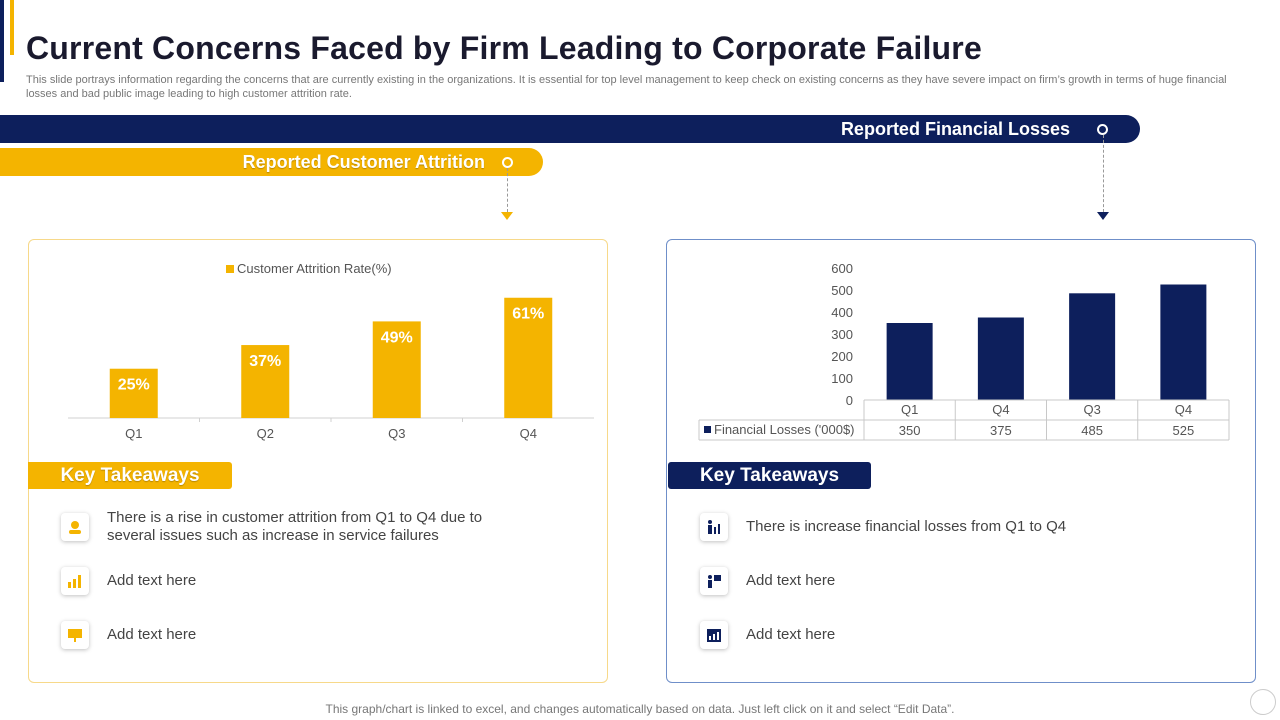  I want to click on y-tick-label: 500, so click(842, 290).